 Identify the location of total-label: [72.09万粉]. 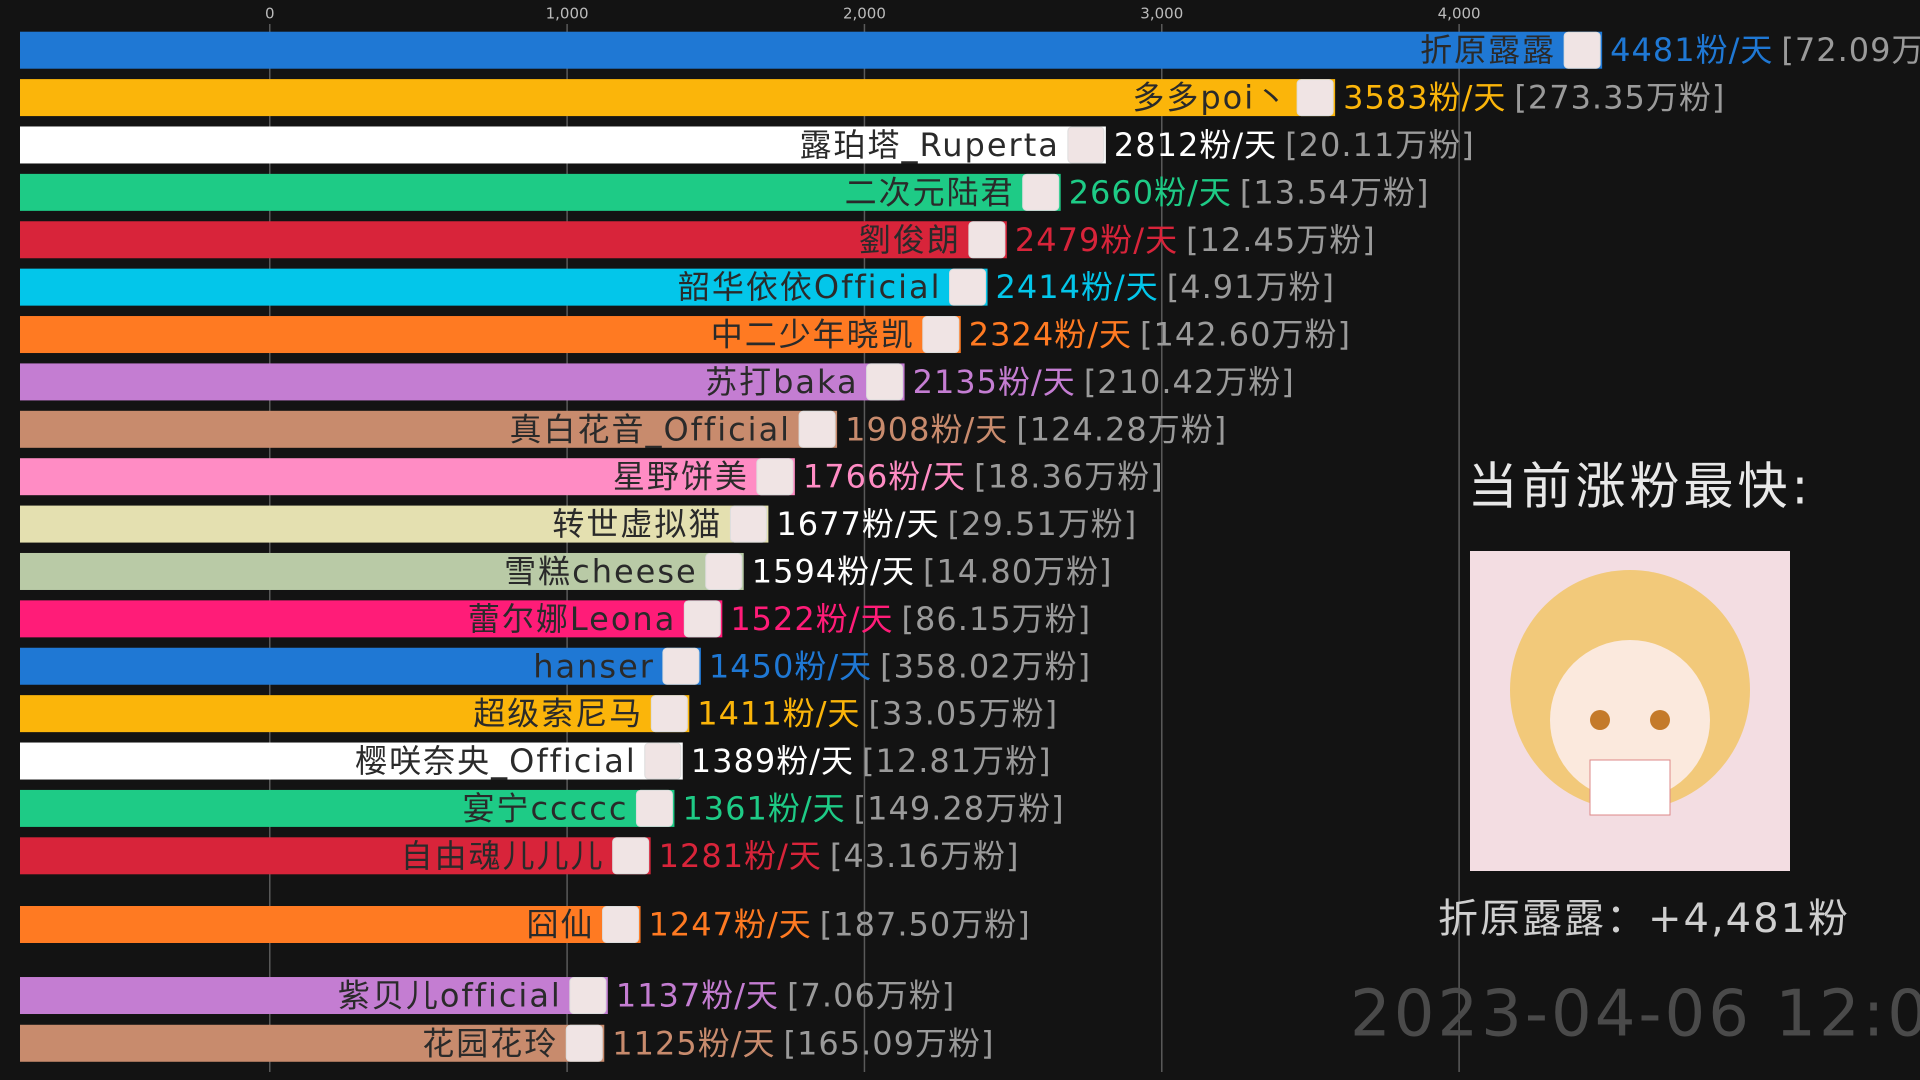
(1850, 50).